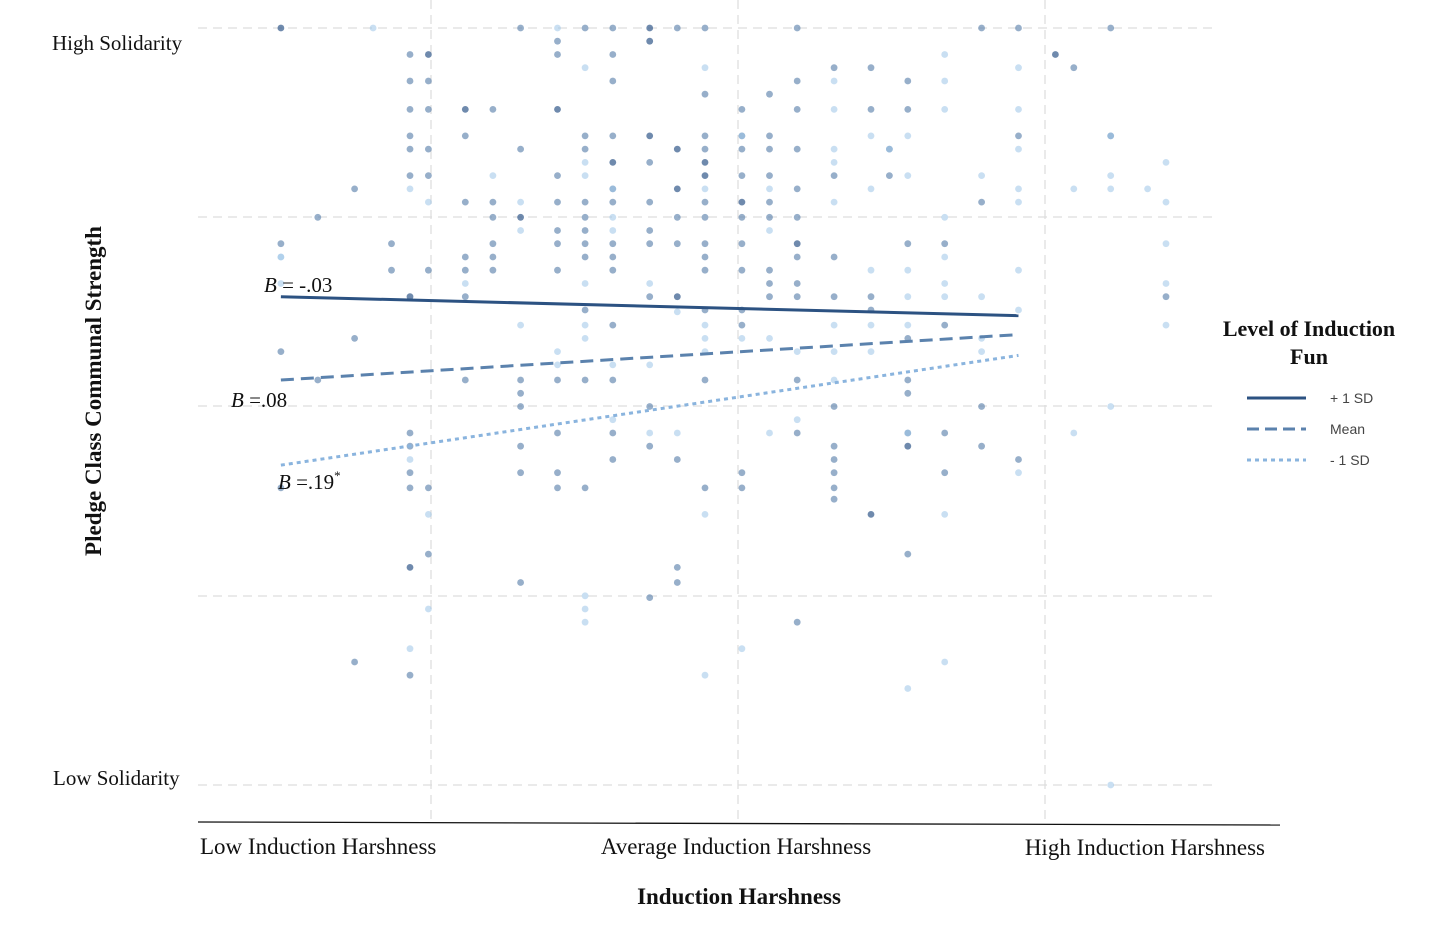  I want to click on regression-line-mean, so click(649, 357).